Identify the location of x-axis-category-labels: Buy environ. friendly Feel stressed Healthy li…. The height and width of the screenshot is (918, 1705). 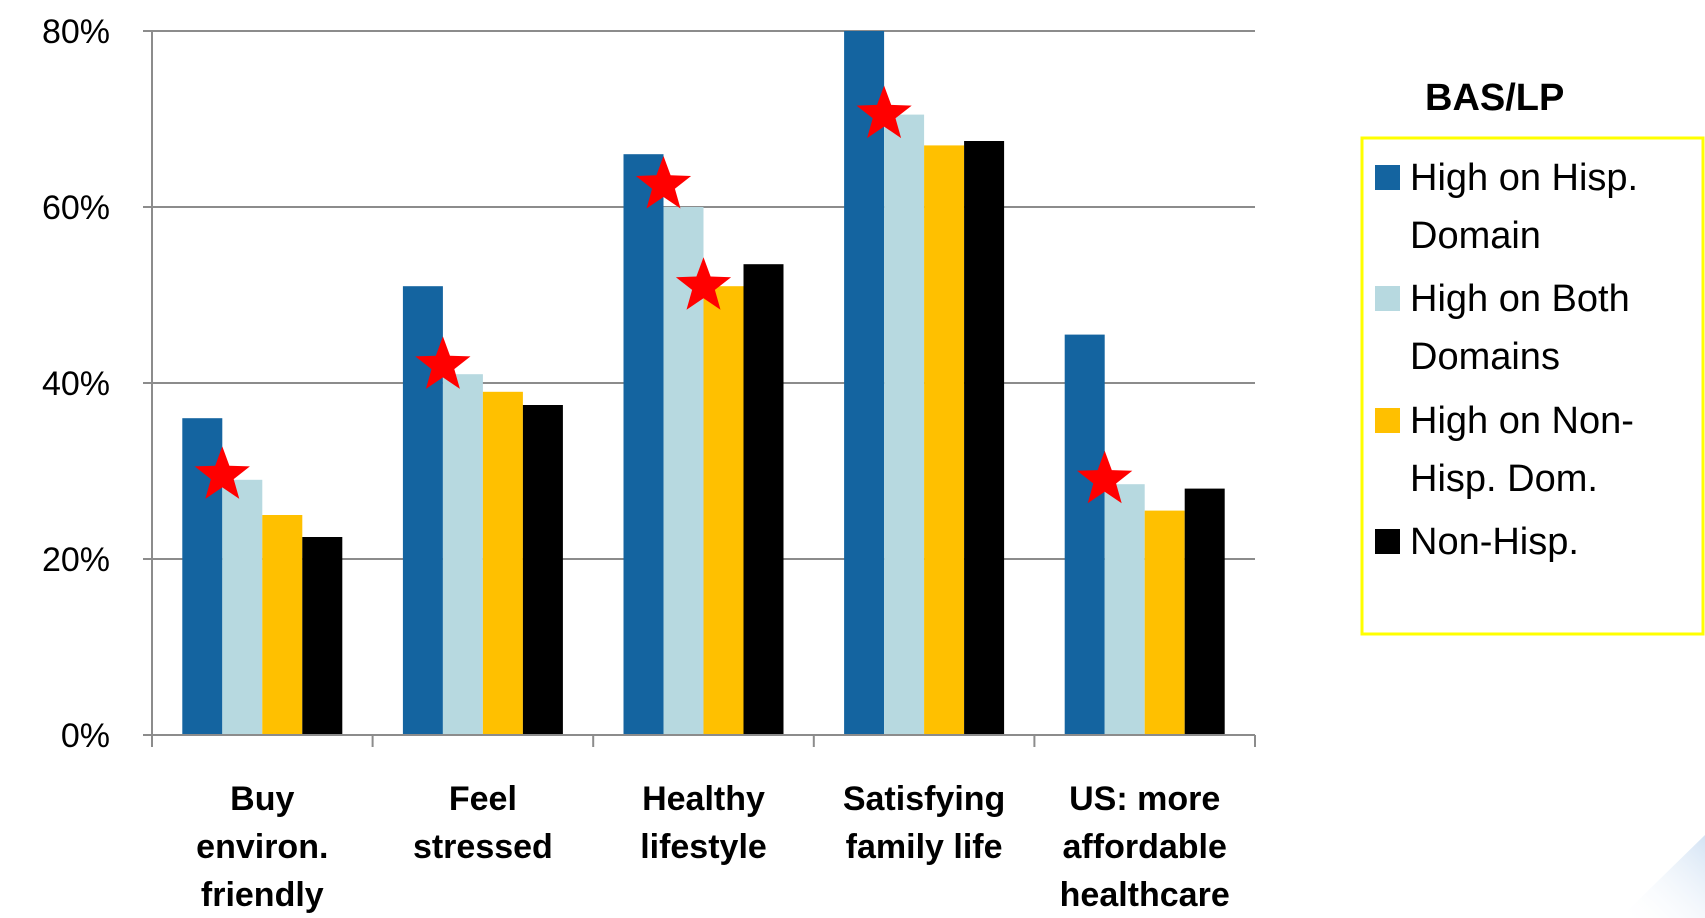
(713, 847).